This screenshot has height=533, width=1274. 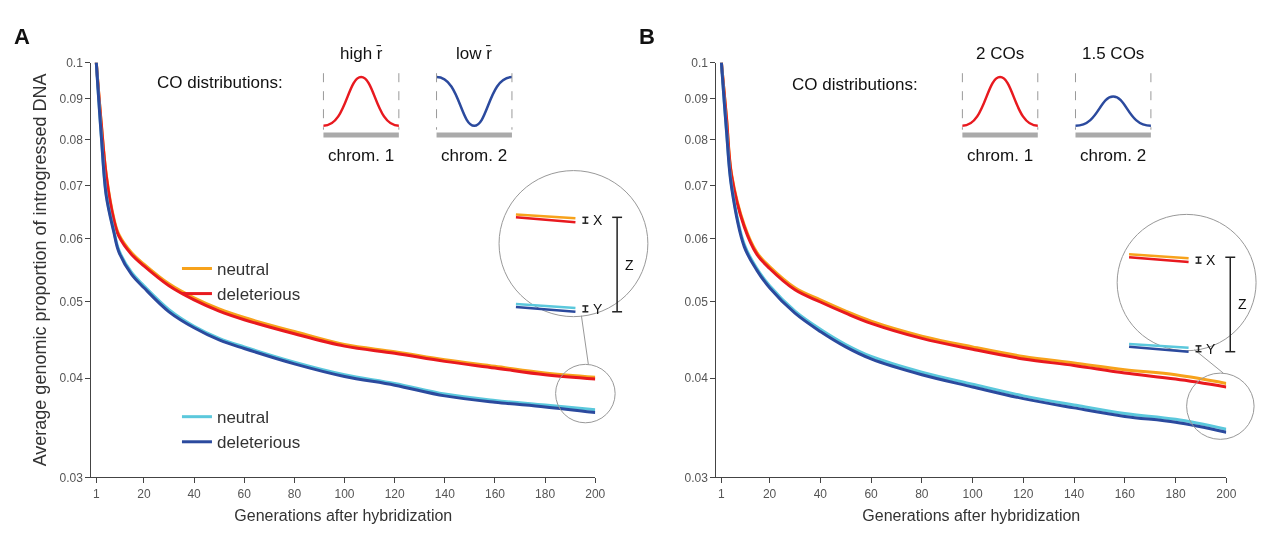 I want to click on annotation: low r̄, so click(x=474, y=53).